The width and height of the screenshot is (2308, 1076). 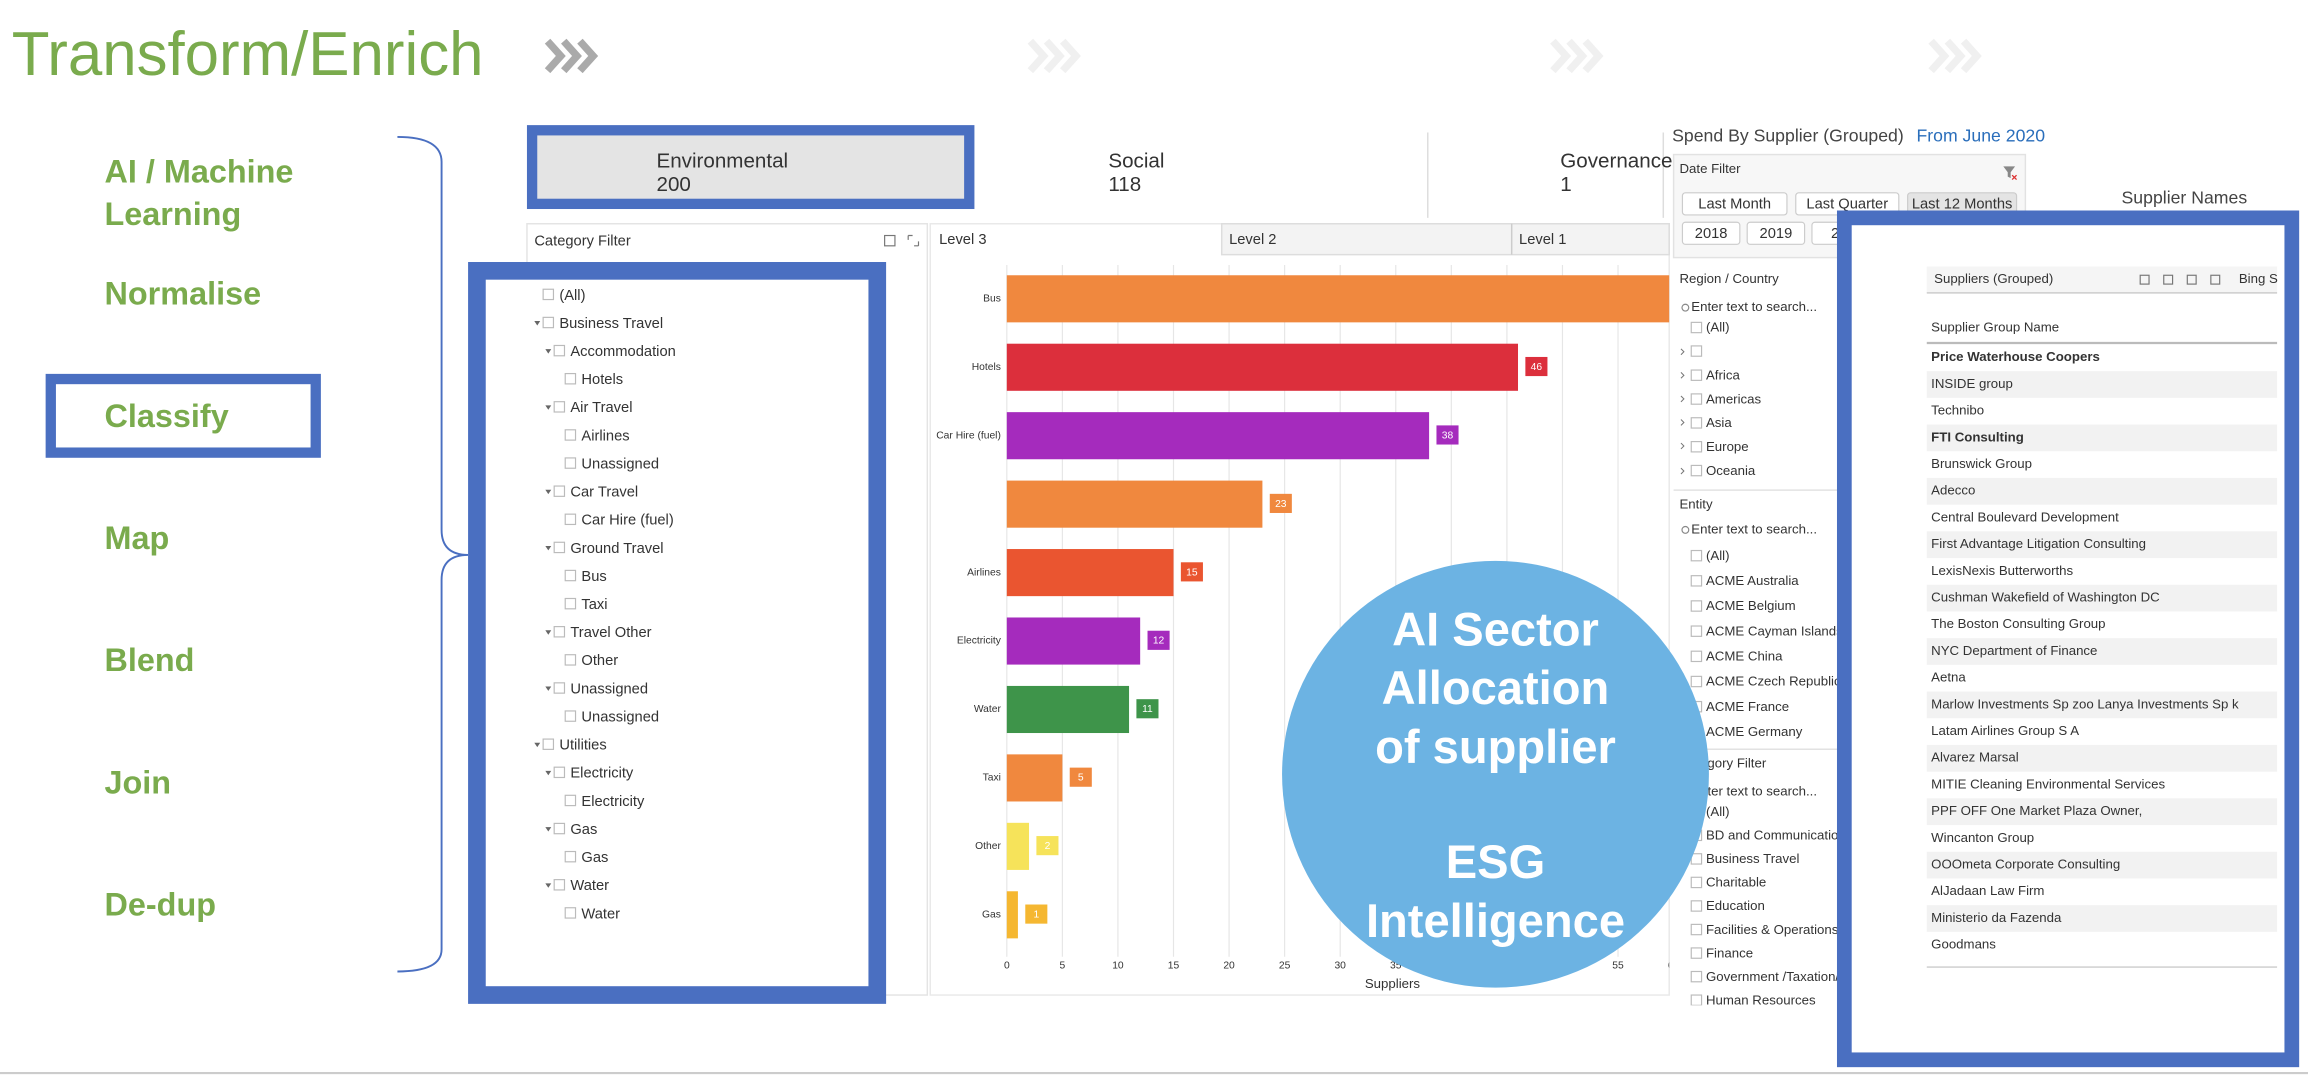 What do you see at coordinates (1340, 965) in the screenshot?
I see `x-tick-label: 30` at bounding box center [1340, 965].